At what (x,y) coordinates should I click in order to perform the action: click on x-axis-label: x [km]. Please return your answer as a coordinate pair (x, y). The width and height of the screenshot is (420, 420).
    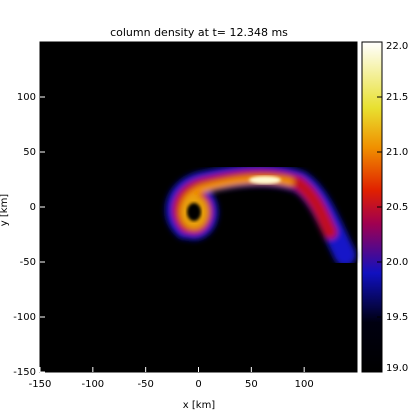
    Looking at the image, I should click on (199, 405).